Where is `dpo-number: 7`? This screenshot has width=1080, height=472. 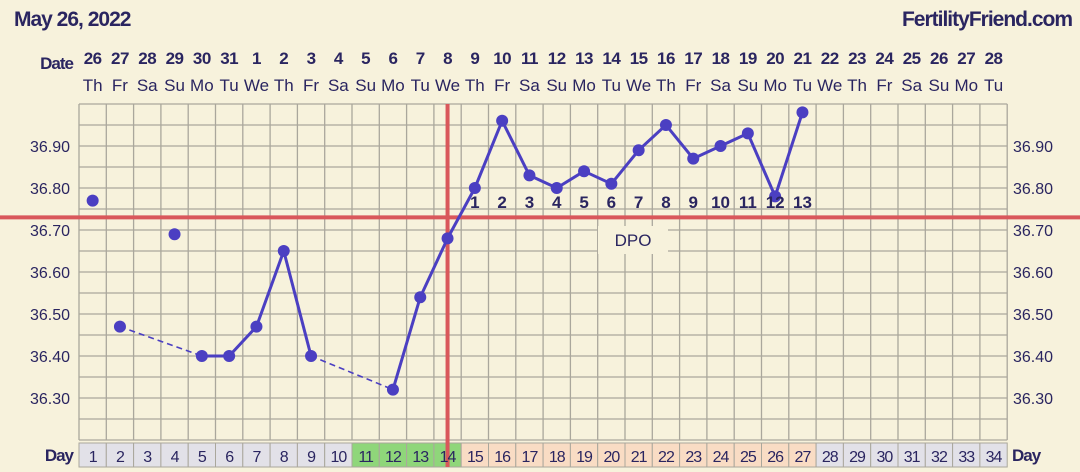 dpo-number: 7 is located at coordinates (638, 202).